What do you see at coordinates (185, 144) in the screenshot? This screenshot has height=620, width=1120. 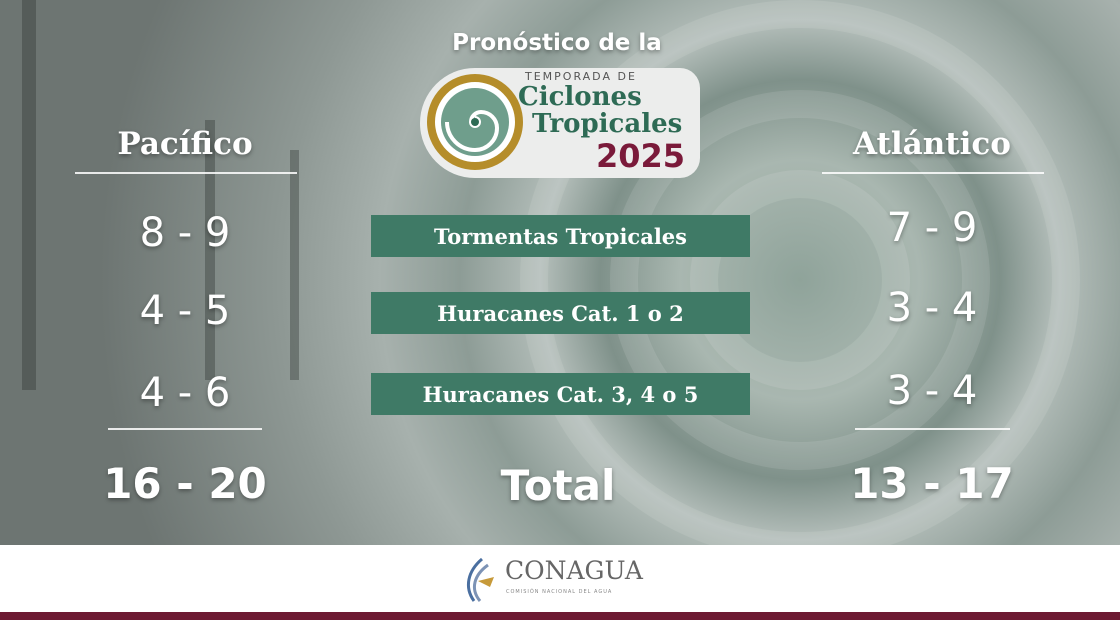 I see `pacific-heading: Pacífico` at bounding box center [185, 144].